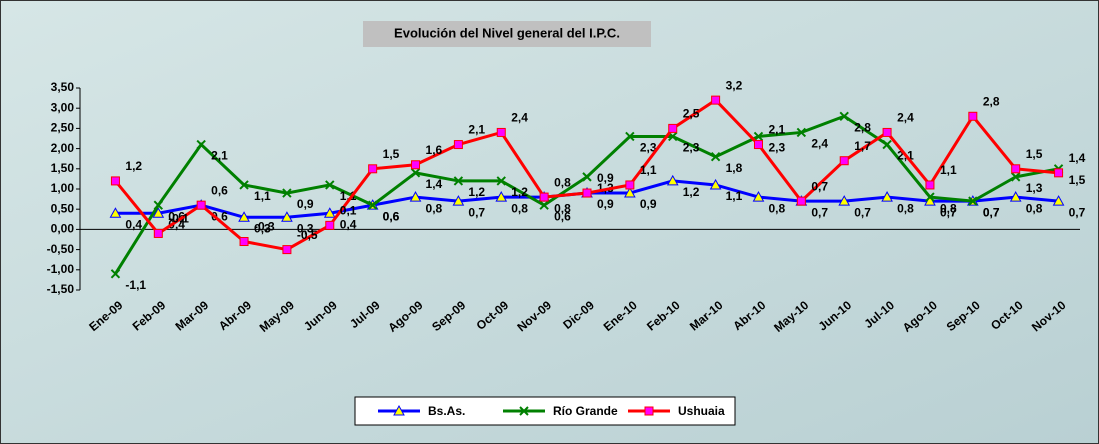  What do you see at coordinates (691, 114) in the screenshot?
I see `data-label: 2,5` at bounding box center [691, 114].